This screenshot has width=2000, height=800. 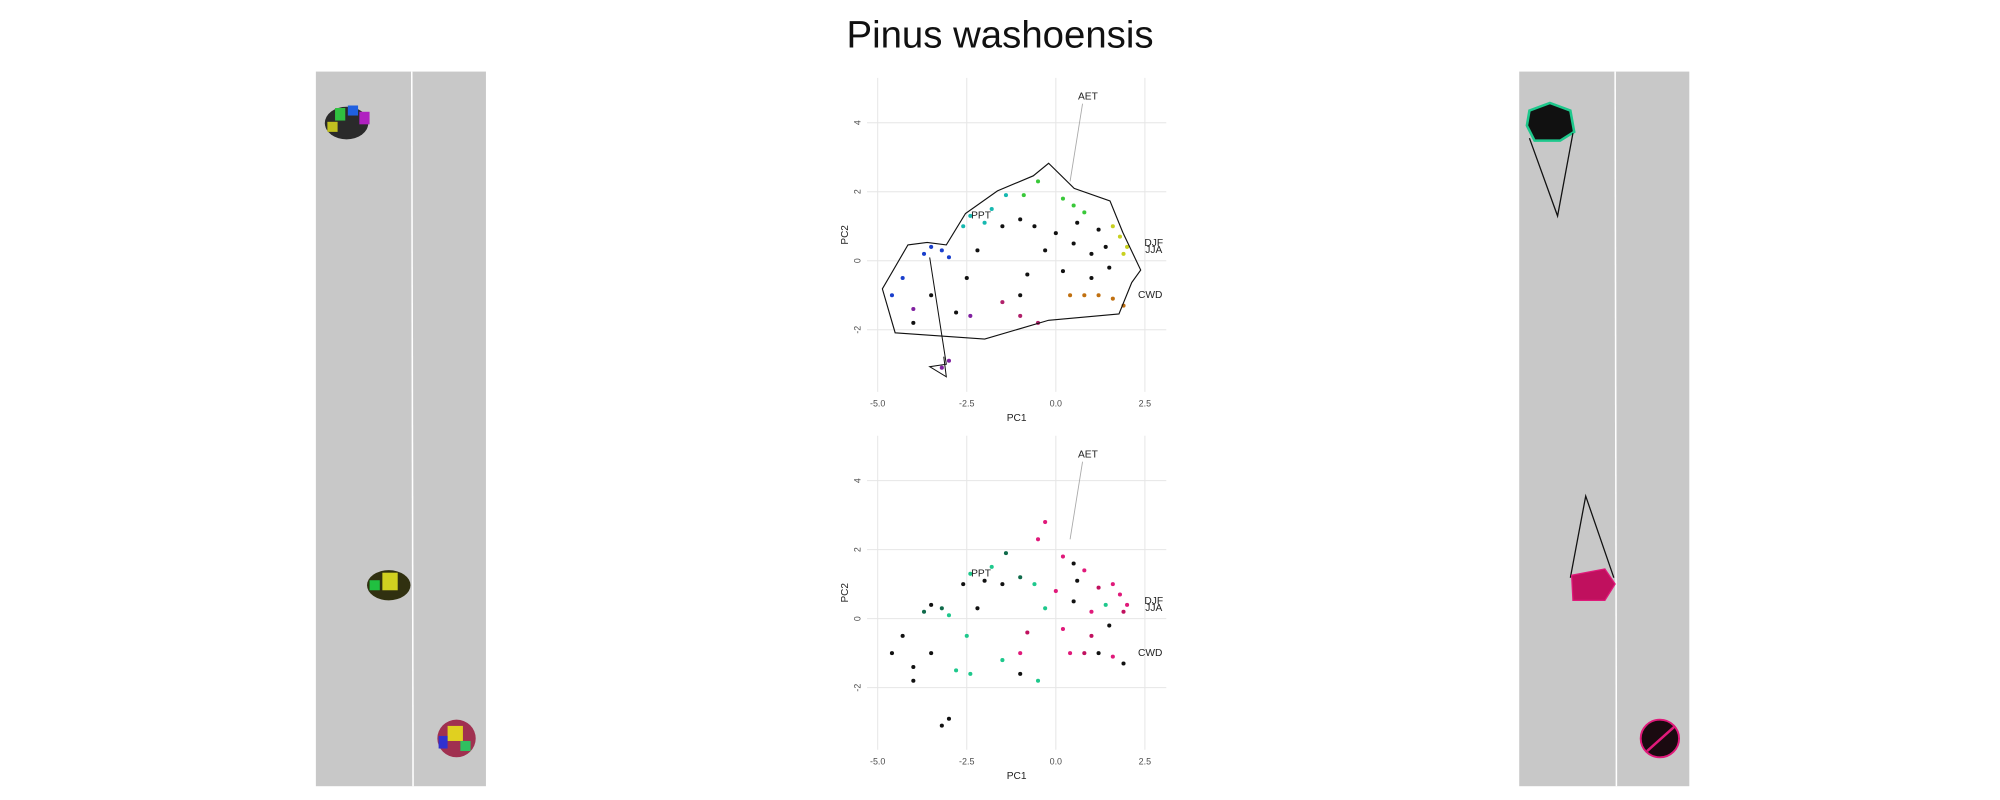 I want to click on loading-label: JJA, so click(x=1153, y=608).